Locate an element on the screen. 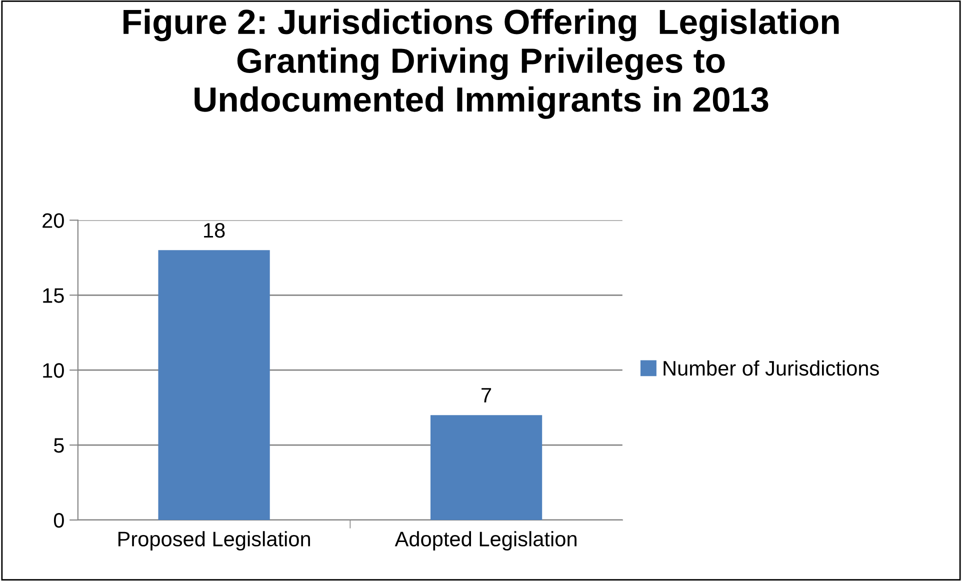  y-tick-label: 20 is located at coordinates (53, 220).